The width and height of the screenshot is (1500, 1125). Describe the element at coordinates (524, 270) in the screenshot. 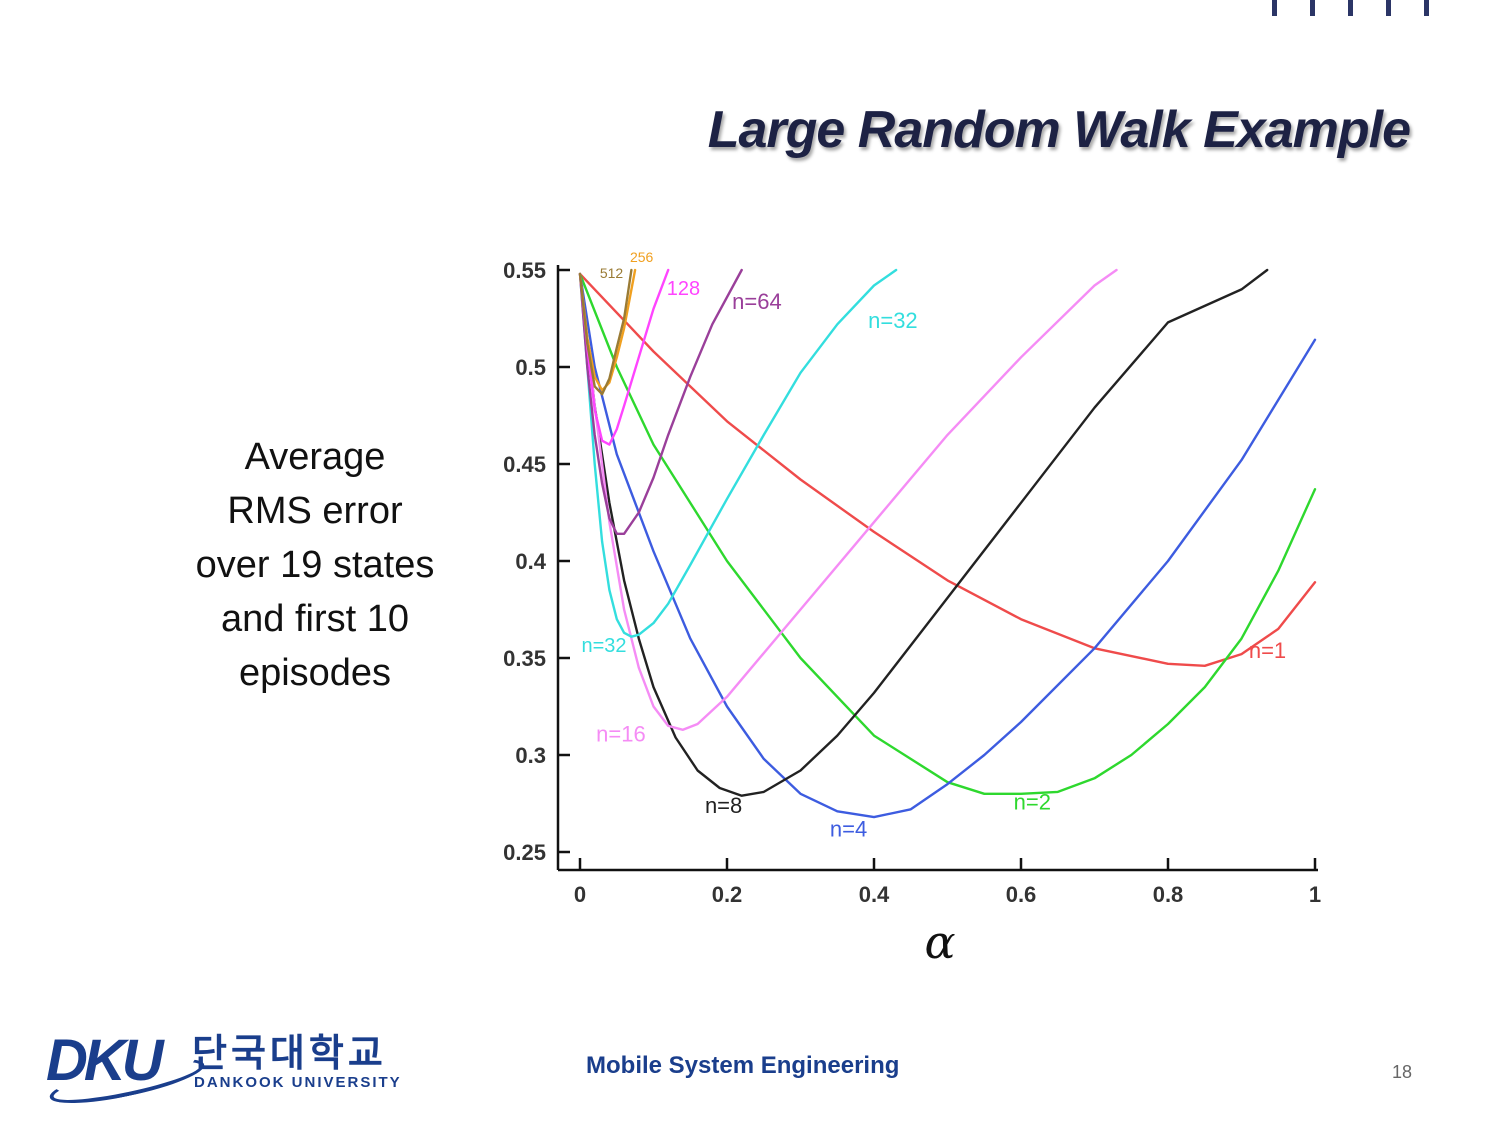

I see `y-tick-label: 0.55` at that location.